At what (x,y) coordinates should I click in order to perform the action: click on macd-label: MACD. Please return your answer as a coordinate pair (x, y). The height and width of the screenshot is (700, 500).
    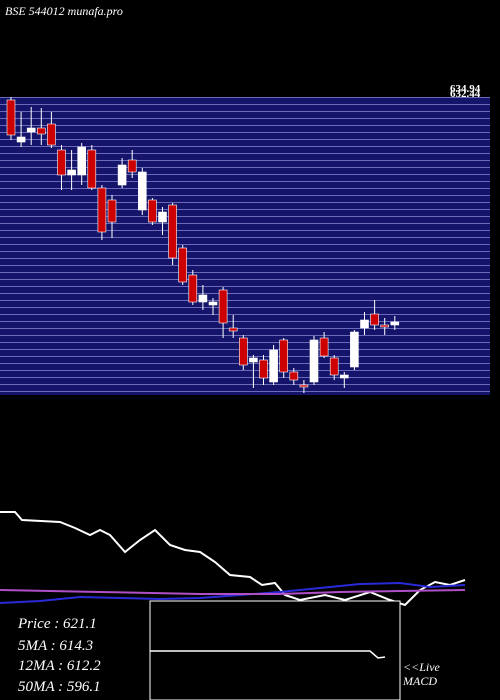
    Looking at the image, I should click on (419, 681).